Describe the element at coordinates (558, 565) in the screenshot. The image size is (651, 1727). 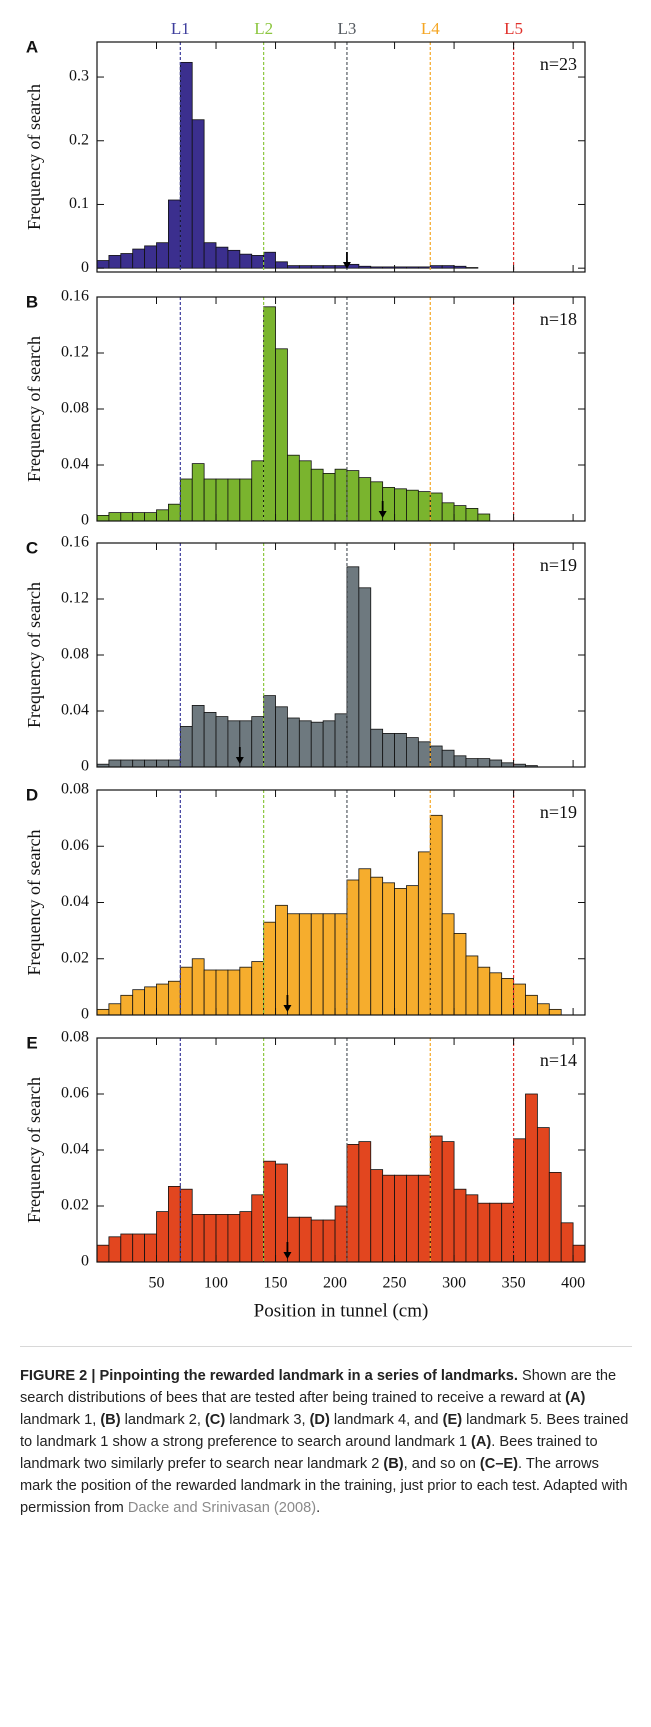
I see `sample-size: n=19` at that location.